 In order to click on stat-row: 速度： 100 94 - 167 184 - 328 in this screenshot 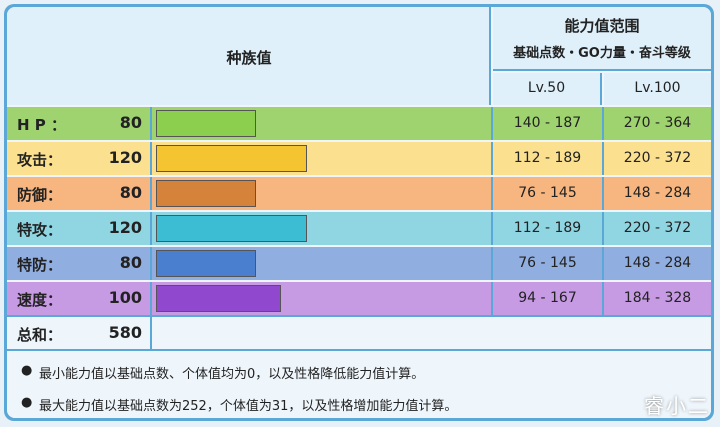, I will do `click(359, 298)`.